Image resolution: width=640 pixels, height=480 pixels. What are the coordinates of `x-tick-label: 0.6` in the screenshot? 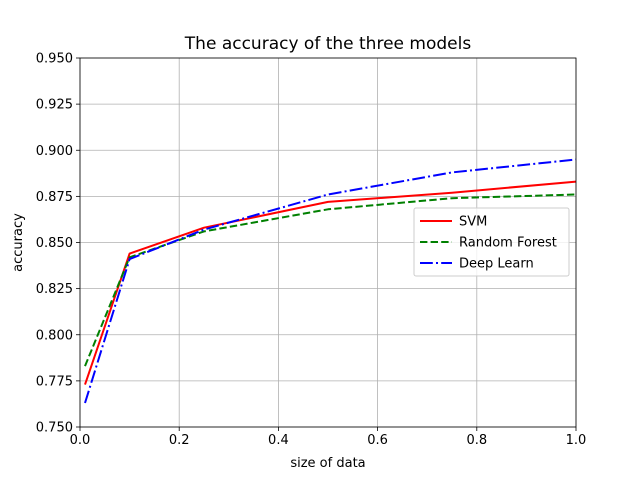 It's located at (377, 440).